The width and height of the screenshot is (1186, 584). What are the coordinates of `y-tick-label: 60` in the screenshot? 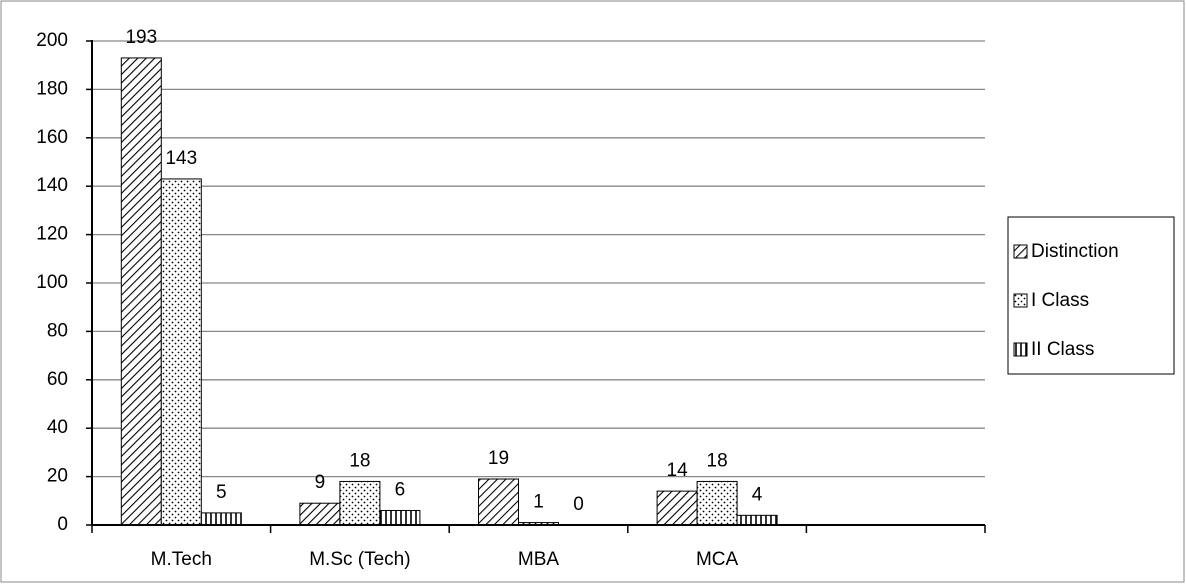 It's located at (57, 379).